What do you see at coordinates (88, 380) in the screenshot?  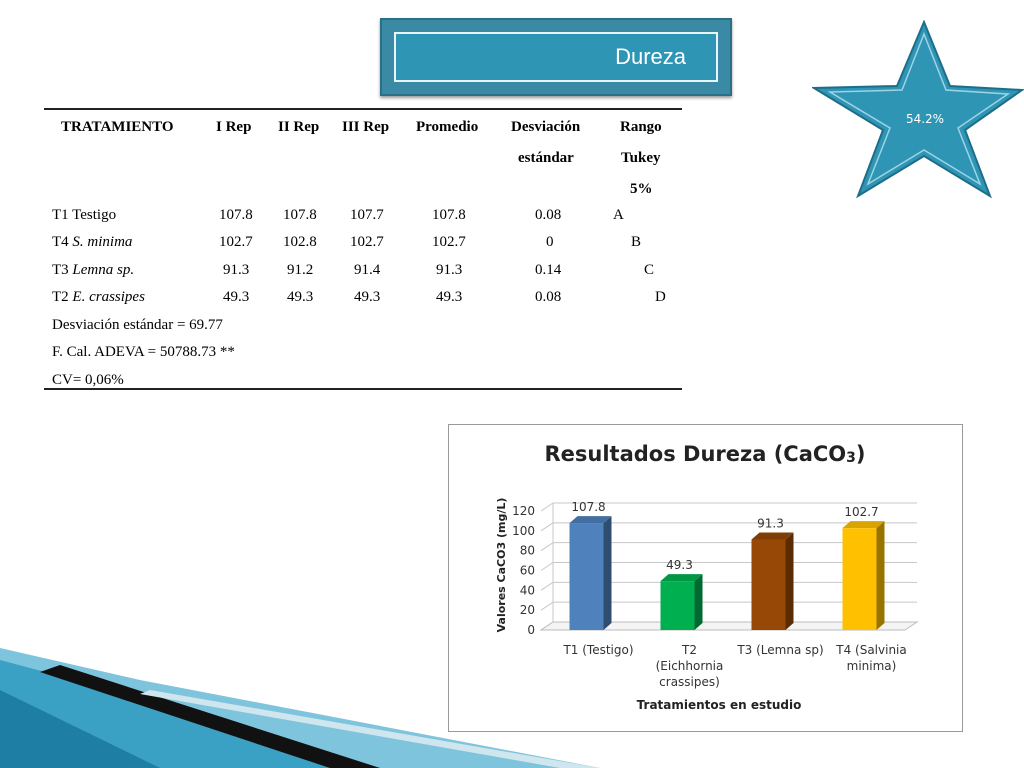 I see `footer-cv: CV= 0,06%` at bounding box center [88, 380].